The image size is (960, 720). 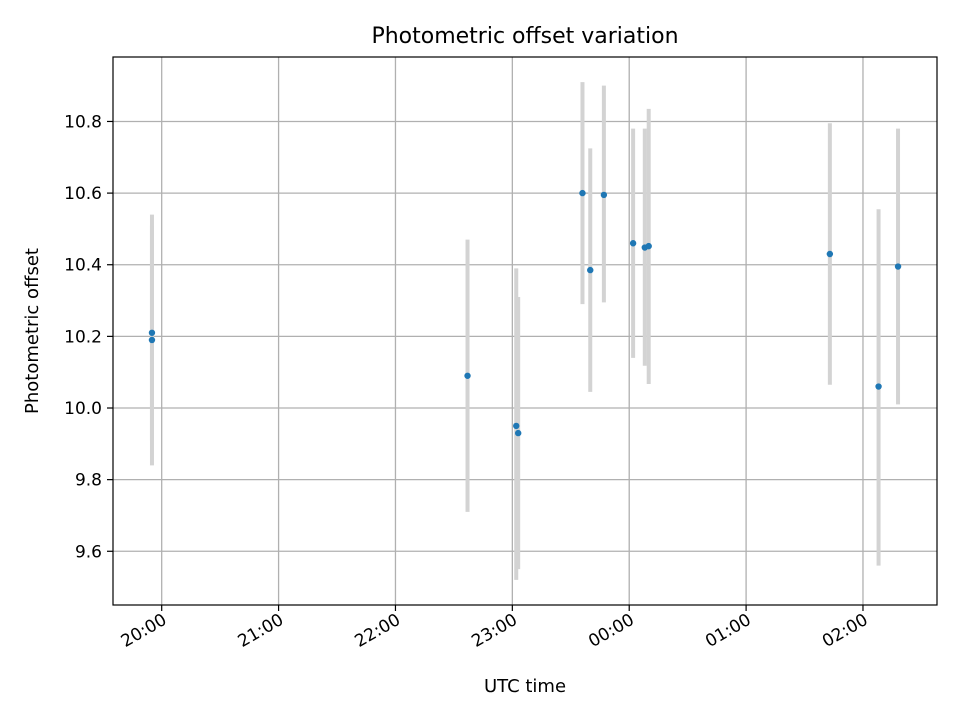 I want to click on y-axis-ticks: 9.6 9.8 10.0 10.2 10.4 10.6 10.8, so click(x=88, y=337).